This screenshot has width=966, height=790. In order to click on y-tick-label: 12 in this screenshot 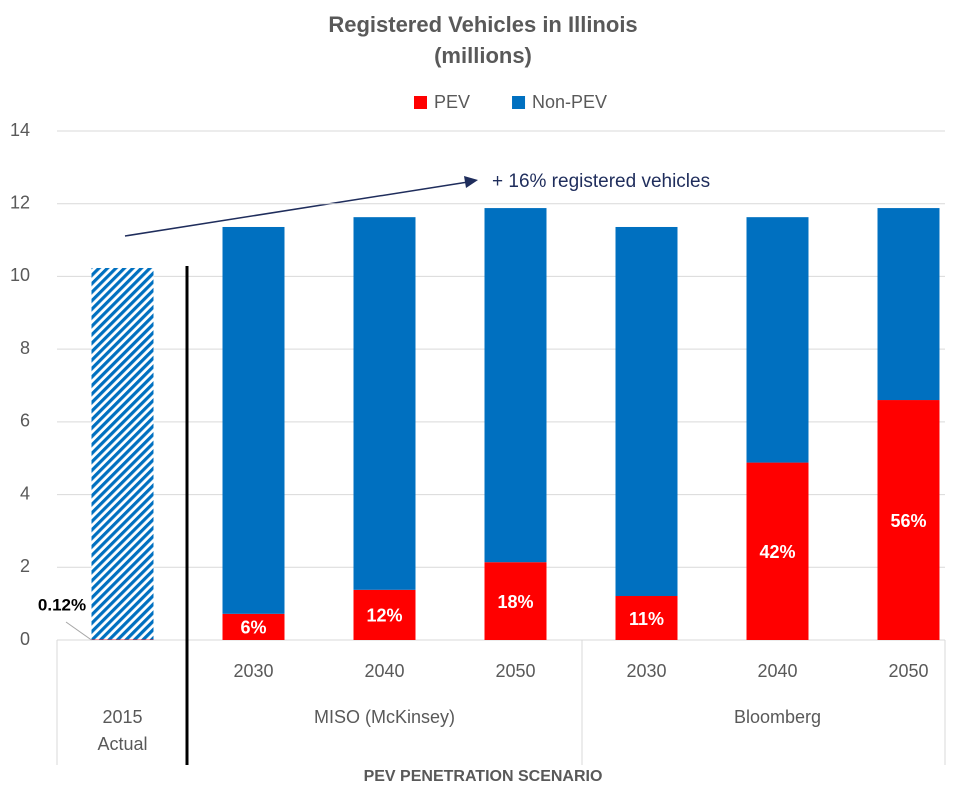, I will do `click(20, 202)`.